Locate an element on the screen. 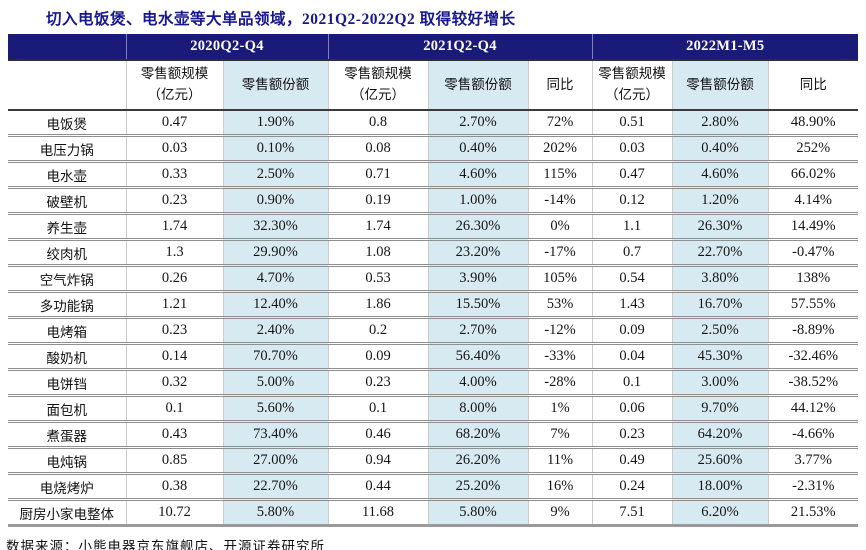  table-row: 空气炸锅 0.26 4.70% 0.53 3.90% 105% 0.54 3.80% 138% is located at coordinates (433, 279).